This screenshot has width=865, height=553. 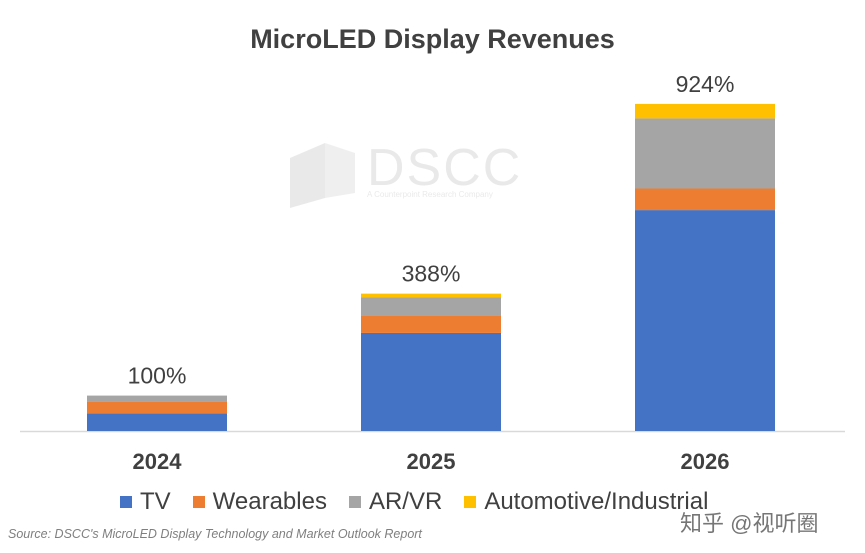 I want to click on bar-segment-automotive-industrial-2026, so click(x=705, y=111).